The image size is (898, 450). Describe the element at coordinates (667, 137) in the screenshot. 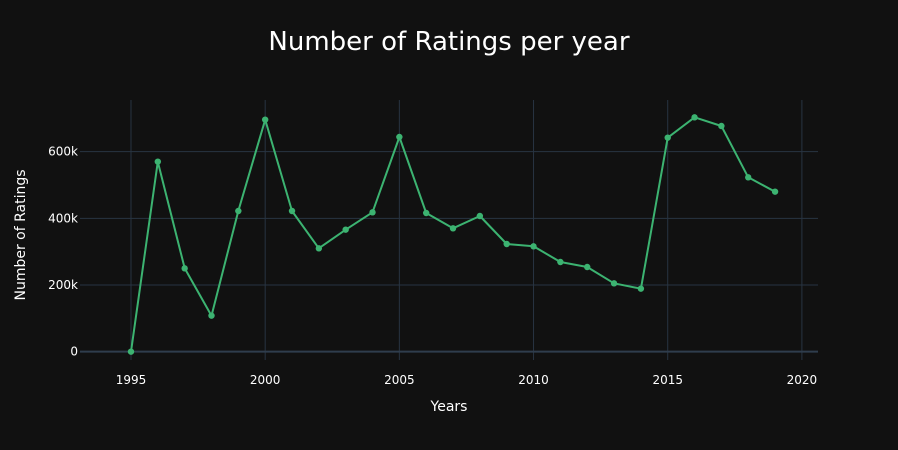

I see `data-point-2015` at that location.